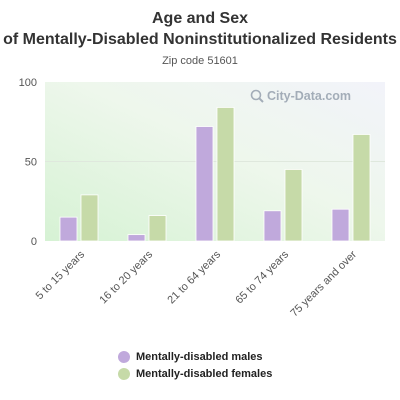  I want to click on legend-item-females: Mentally-disabled females, so click(195, 374).